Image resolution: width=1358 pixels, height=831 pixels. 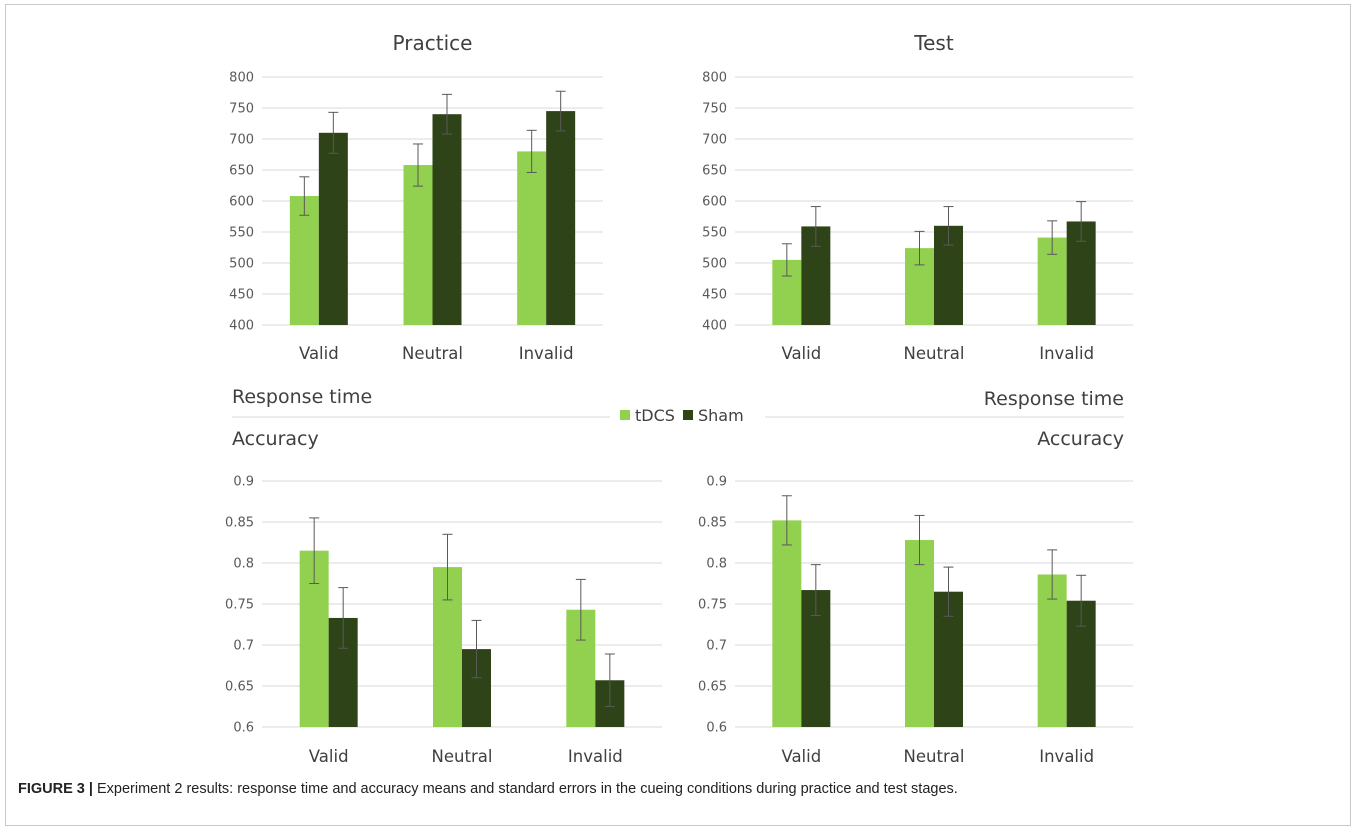 I want to click on chart-title: Practice, so click(x=433, y=43).